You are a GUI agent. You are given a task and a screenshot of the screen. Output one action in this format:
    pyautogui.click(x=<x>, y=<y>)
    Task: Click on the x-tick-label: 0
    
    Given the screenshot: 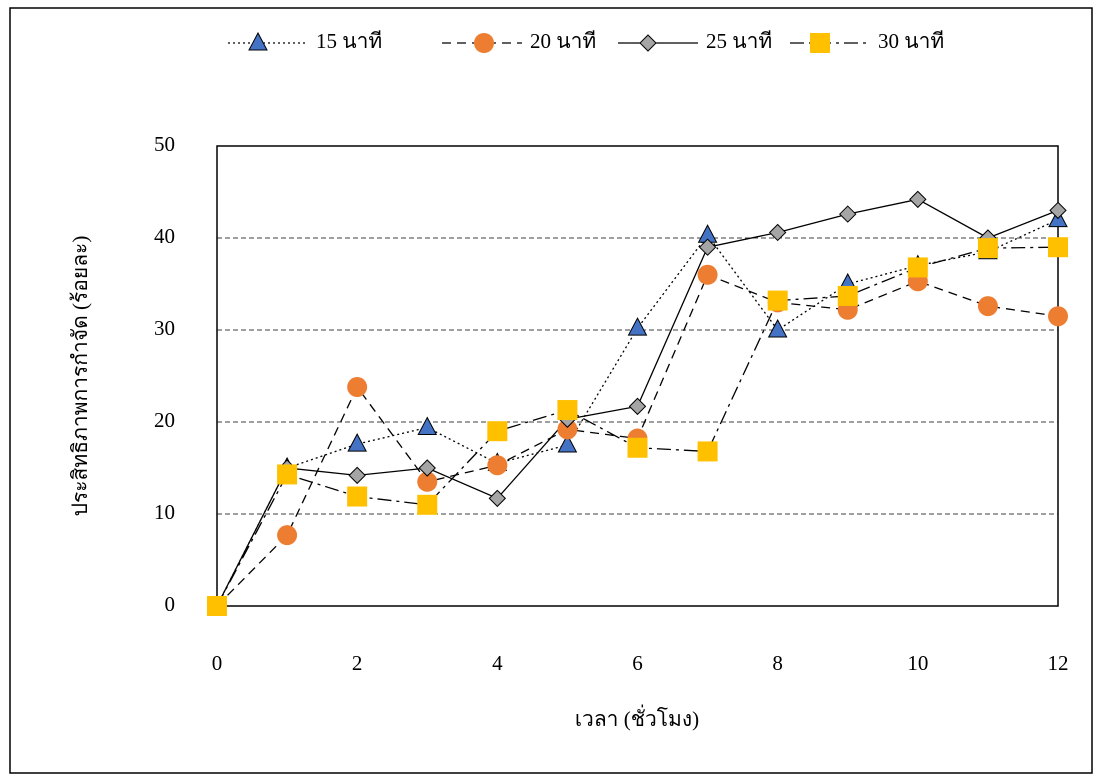 What is the action you would take?
    pyautogui.click(x=217, y=663)
    